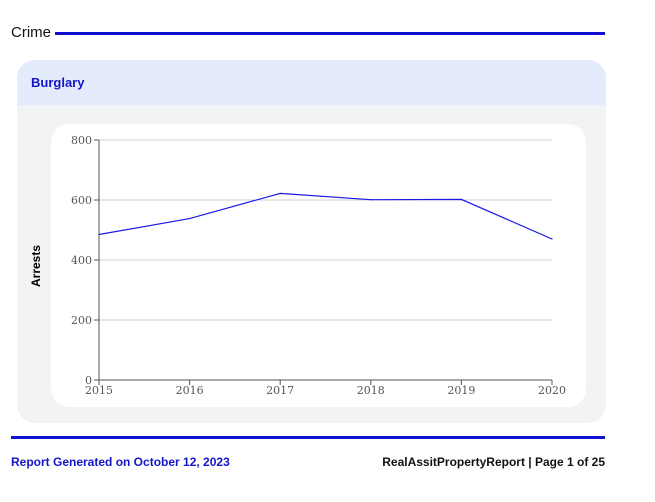  Describe the element at coordinates (31, 32) in the screenshot. I see `section-title: Crime` at that location.